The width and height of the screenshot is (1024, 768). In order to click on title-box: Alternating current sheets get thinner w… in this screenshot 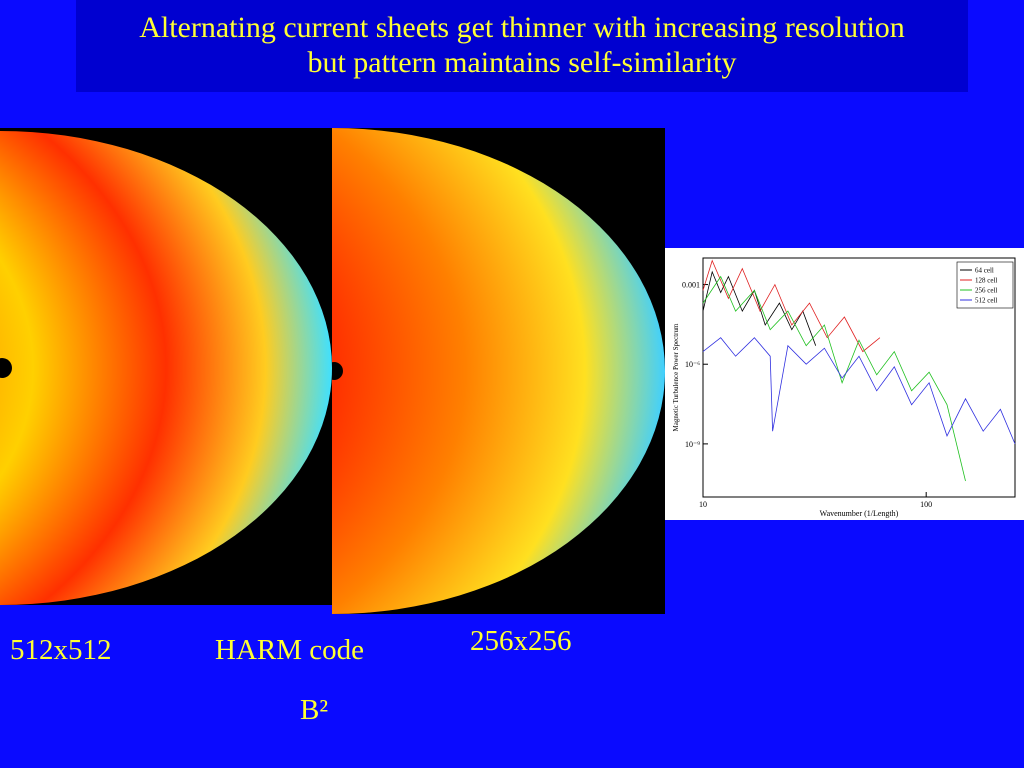, I will do `click(522, 46)`.